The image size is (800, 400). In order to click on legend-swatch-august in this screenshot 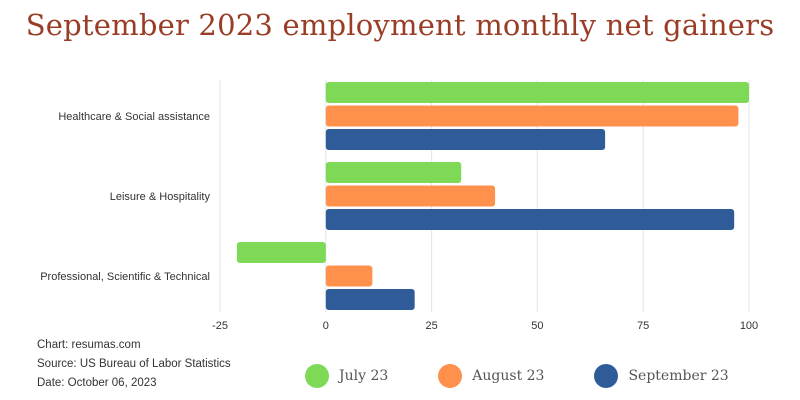, I will do `click(450, 376)`.